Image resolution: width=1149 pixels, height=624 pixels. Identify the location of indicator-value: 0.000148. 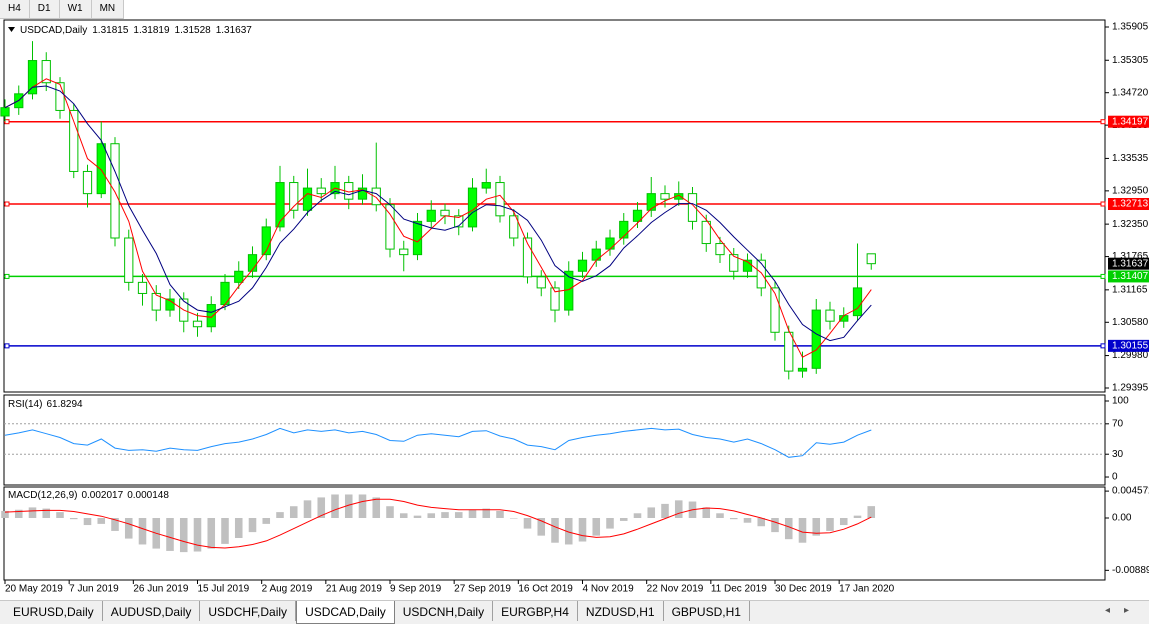
(148, 495).